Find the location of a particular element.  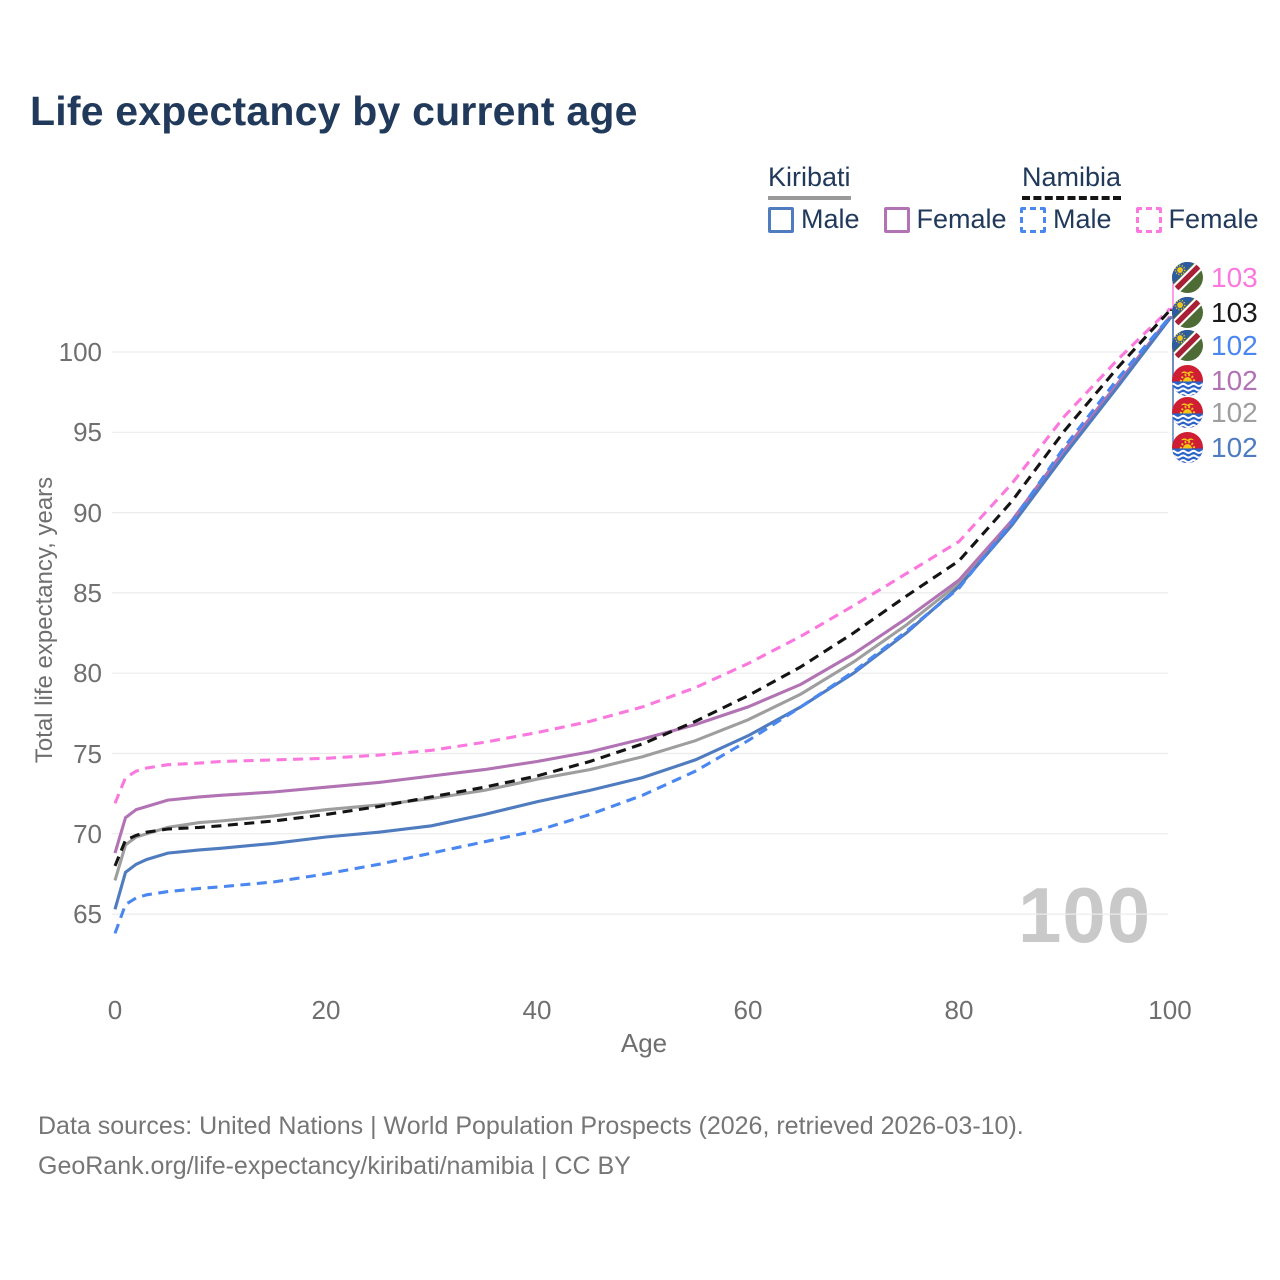

legend-item-namibia-female: Female is located at coordinates (1197, 219).